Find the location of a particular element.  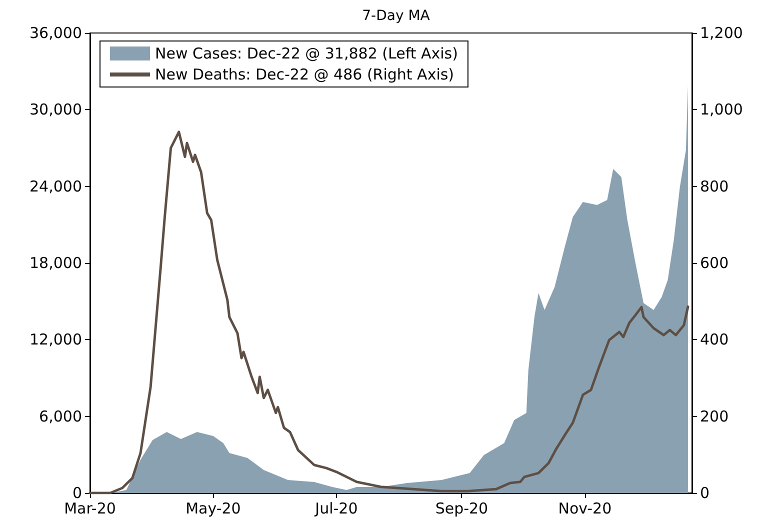

y2-tick-label: 200 is located at coordinates (714, 416).